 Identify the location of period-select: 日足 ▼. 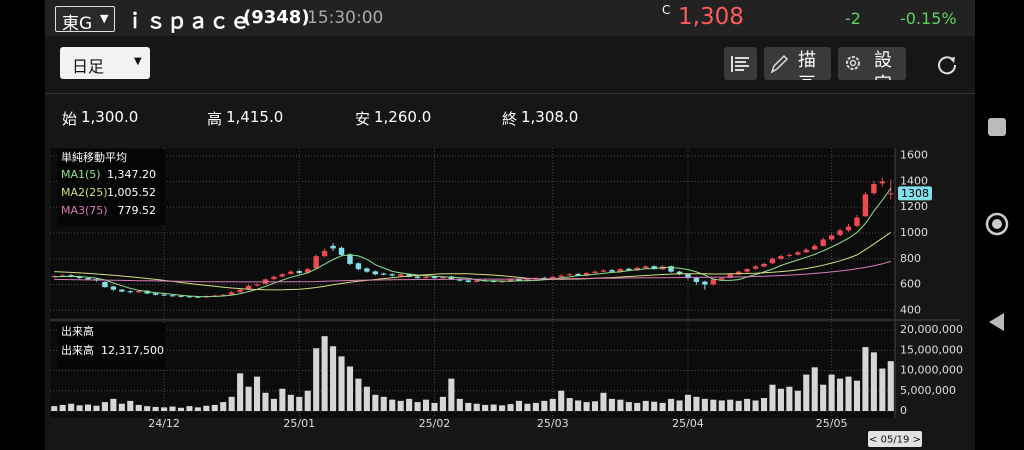
(105, 63).